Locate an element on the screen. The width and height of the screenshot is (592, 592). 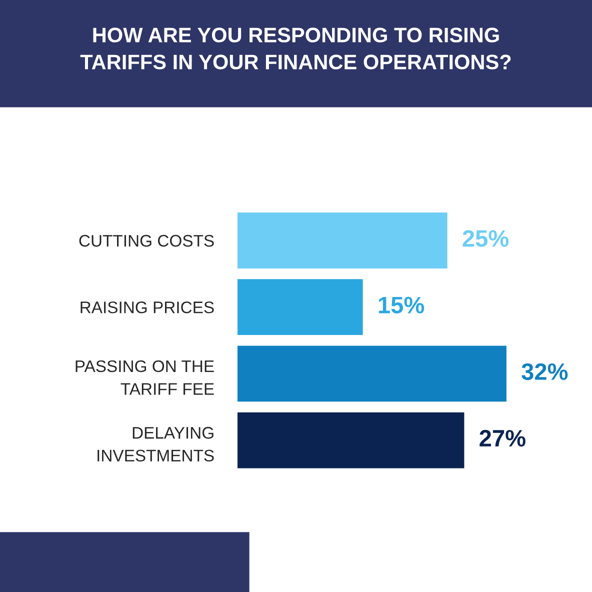
data-label: 27% is located at coordinates (503, 438).